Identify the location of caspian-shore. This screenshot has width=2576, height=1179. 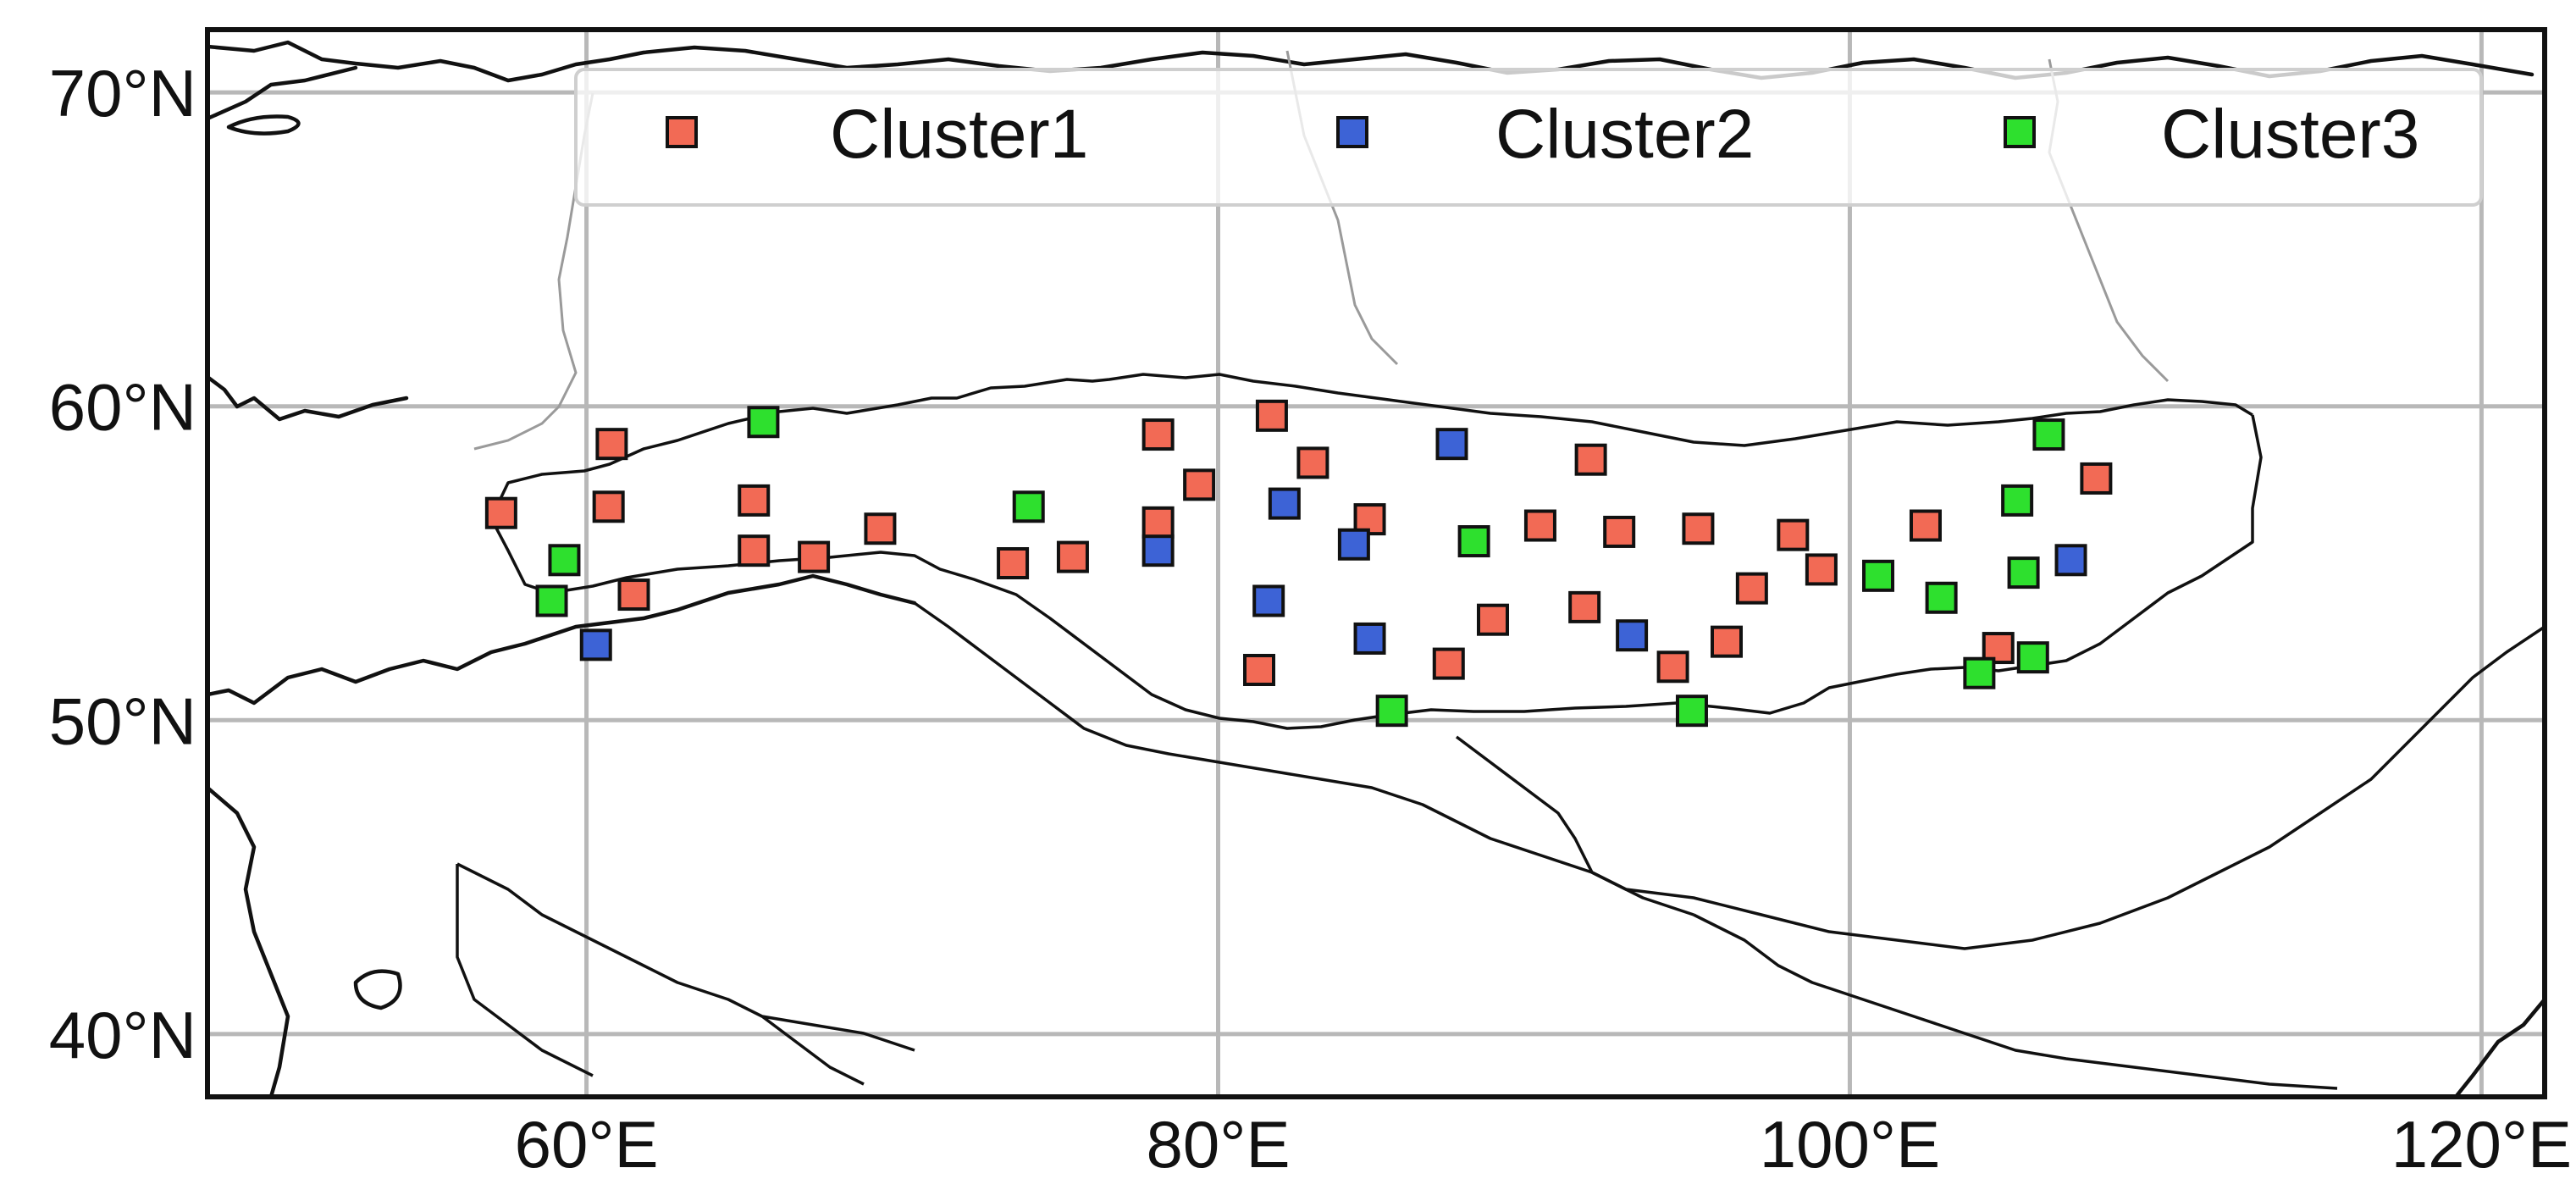
(248, 941).